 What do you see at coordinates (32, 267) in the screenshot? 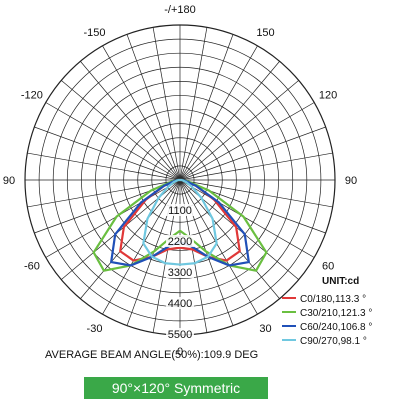
I see `angle-tick-label: -60` at bounding box center [32, 267].